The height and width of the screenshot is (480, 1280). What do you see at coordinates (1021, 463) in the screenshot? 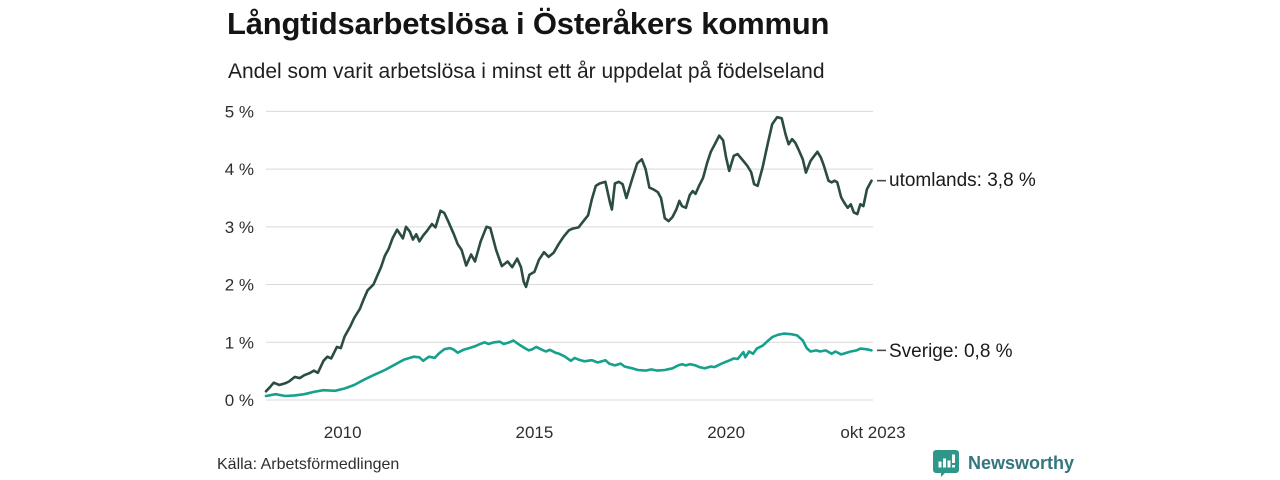
I see `newsworthy-wordmark: Newsworthy` at bounding box center [1021, 463].